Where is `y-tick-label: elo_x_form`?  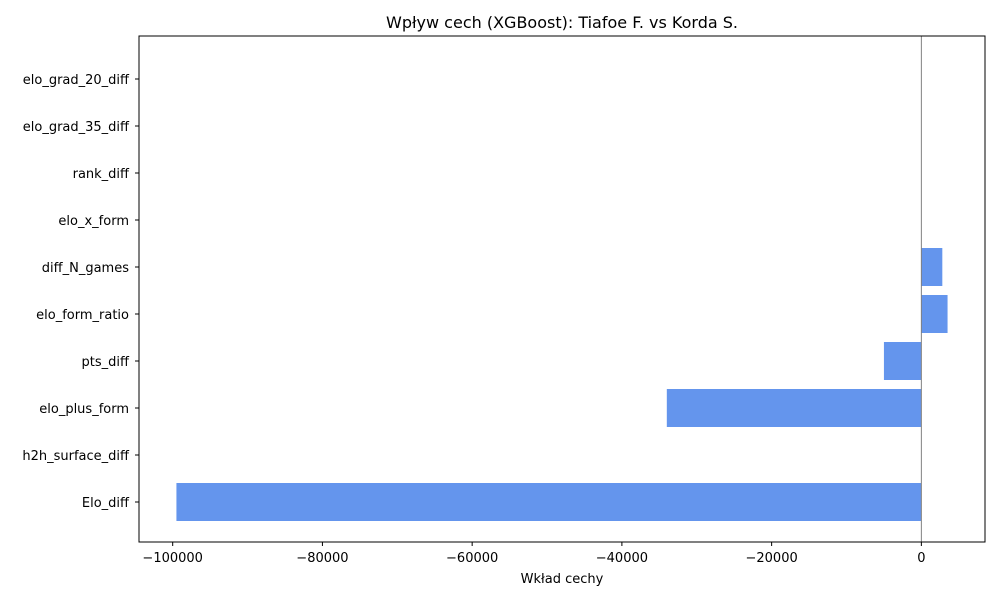
y-tick-label: elo_x_form is located at coordinates (93, 221).